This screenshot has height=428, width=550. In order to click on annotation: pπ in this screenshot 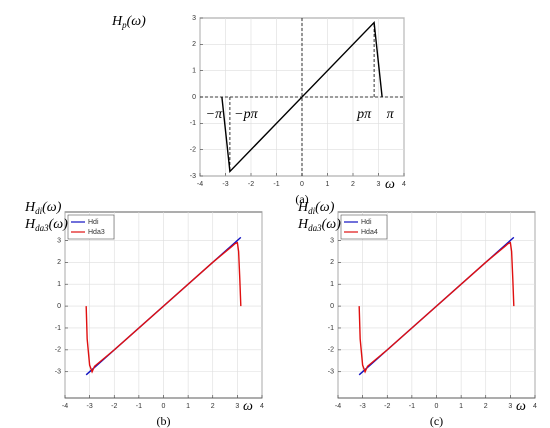, I will do `click(364, 114)`.